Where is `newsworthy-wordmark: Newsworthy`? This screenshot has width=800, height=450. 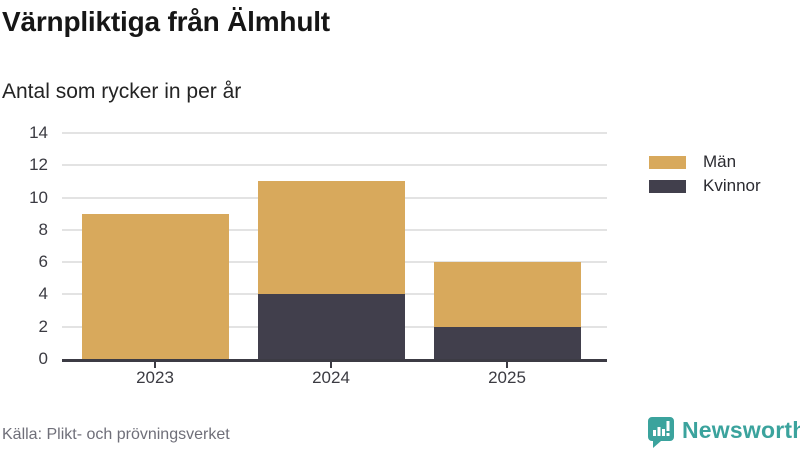 newsworthy-wordmark: Newsworthy is located at coordinates (741, 430).